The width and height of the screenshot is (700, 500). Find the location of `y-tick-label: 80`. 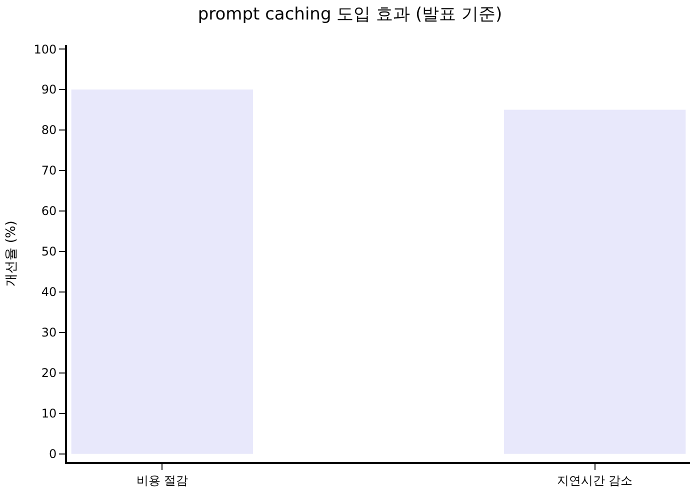

y-tick-label: 80 is located at coordinates (49, 130).